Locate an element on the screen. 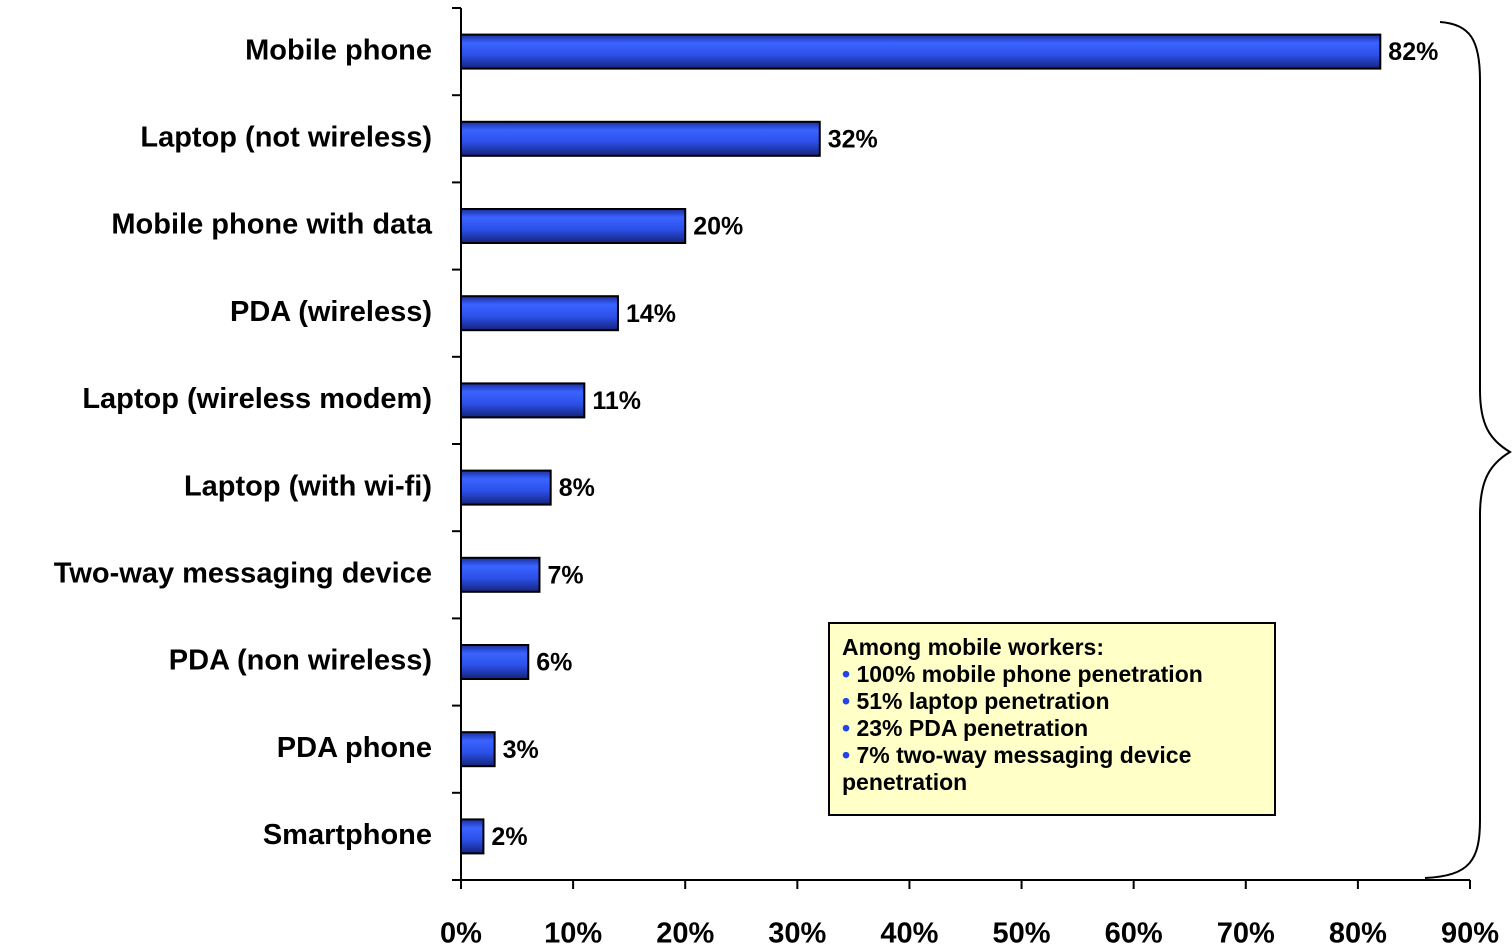 The image size is (1512, 952). category-label: Two-way messaging device is located at coordinates (243, 573).